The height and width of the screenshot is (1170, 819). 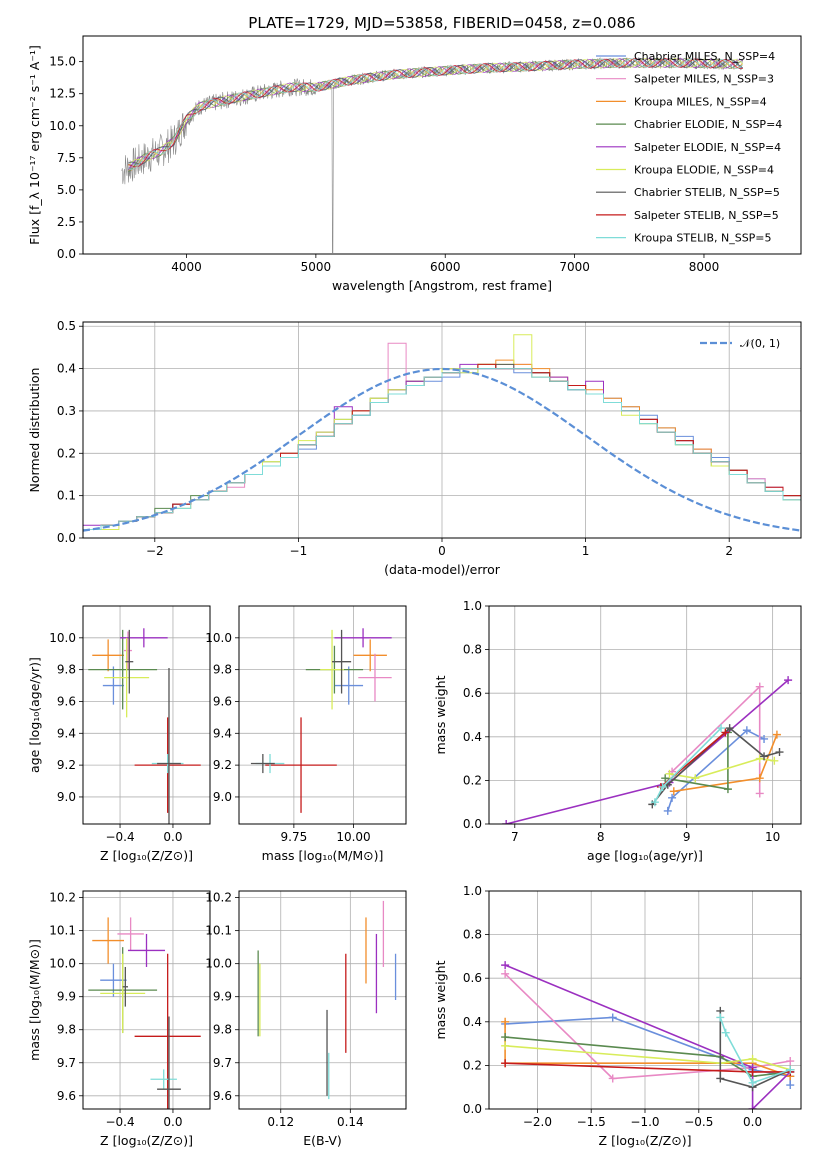 I want to click on y-axis-label: Flux [f_λ 10⁻¹⁷ erg cm⁻² s⁻¹ A⁻¹], so click(x=34, y=145).